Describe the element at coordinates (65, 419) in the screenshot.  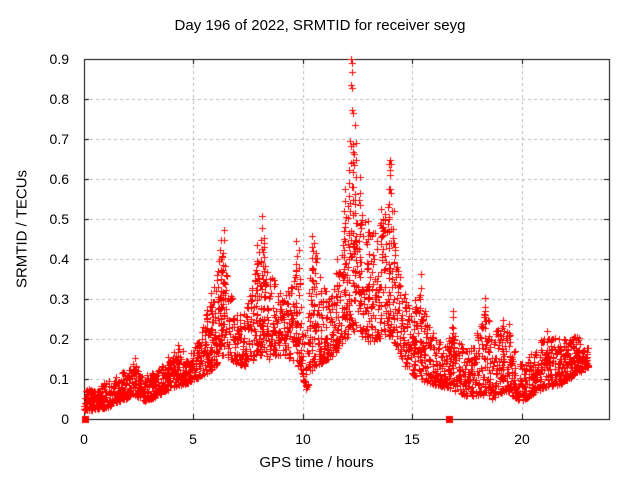
I see `y-tick-label: 0` at that location.